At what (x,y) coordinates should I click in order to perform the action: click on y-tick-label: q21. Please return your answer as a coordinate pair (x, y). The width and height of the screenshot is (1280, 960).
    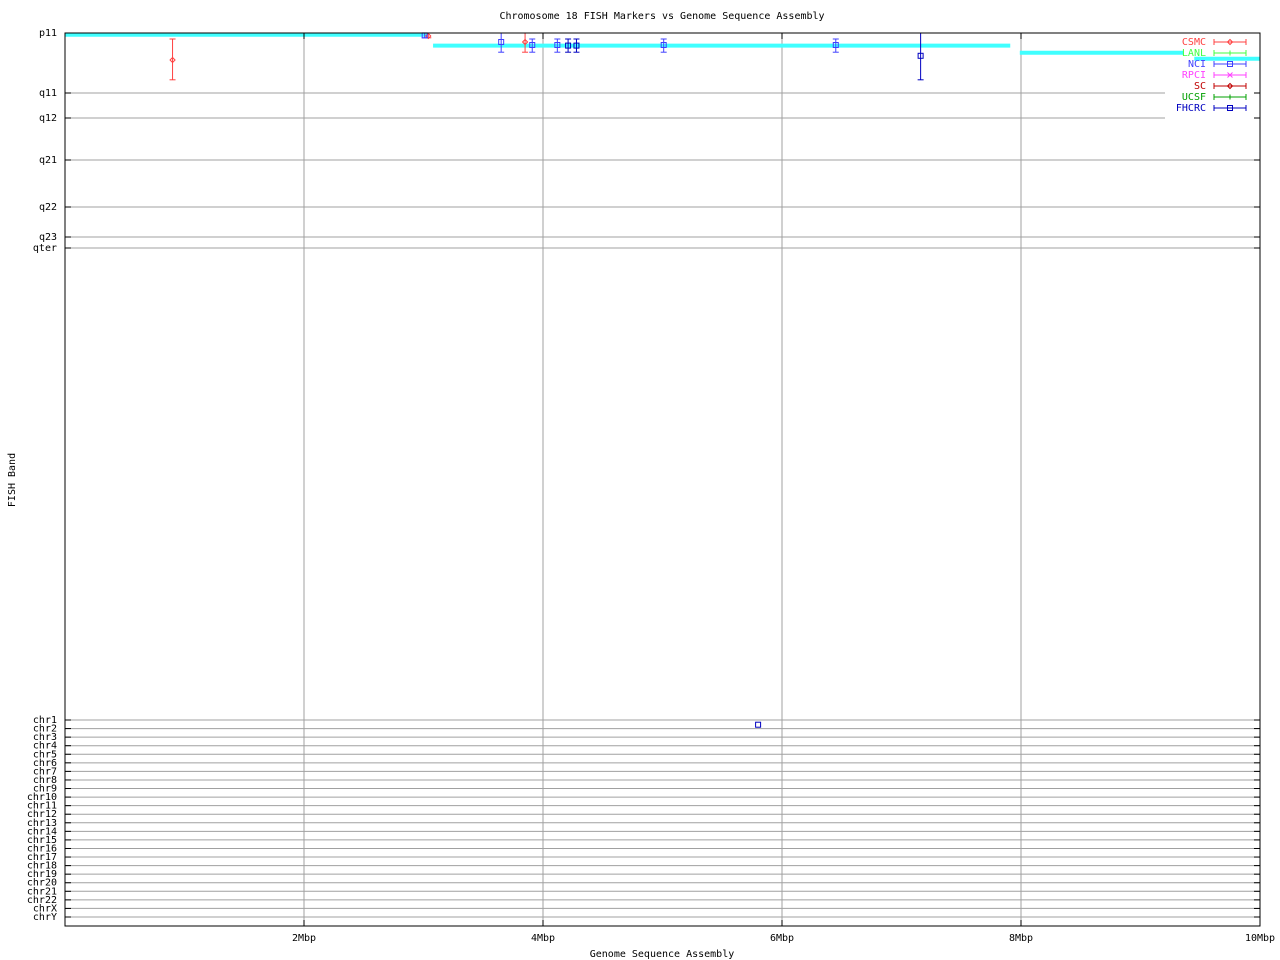
    Looking at the image, I should click on (48, 160).